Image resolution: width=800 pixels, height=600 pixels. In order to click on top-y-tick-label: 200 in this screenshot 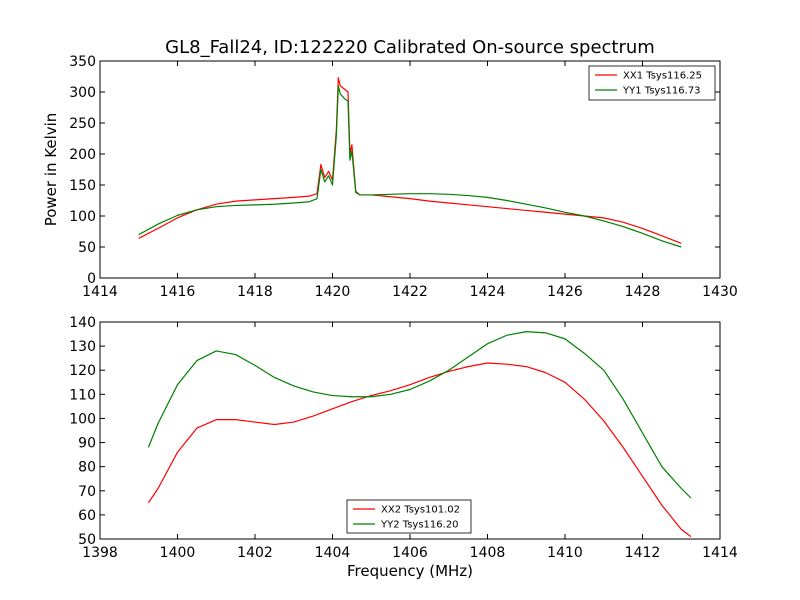, I will do `click(82, 155)`.